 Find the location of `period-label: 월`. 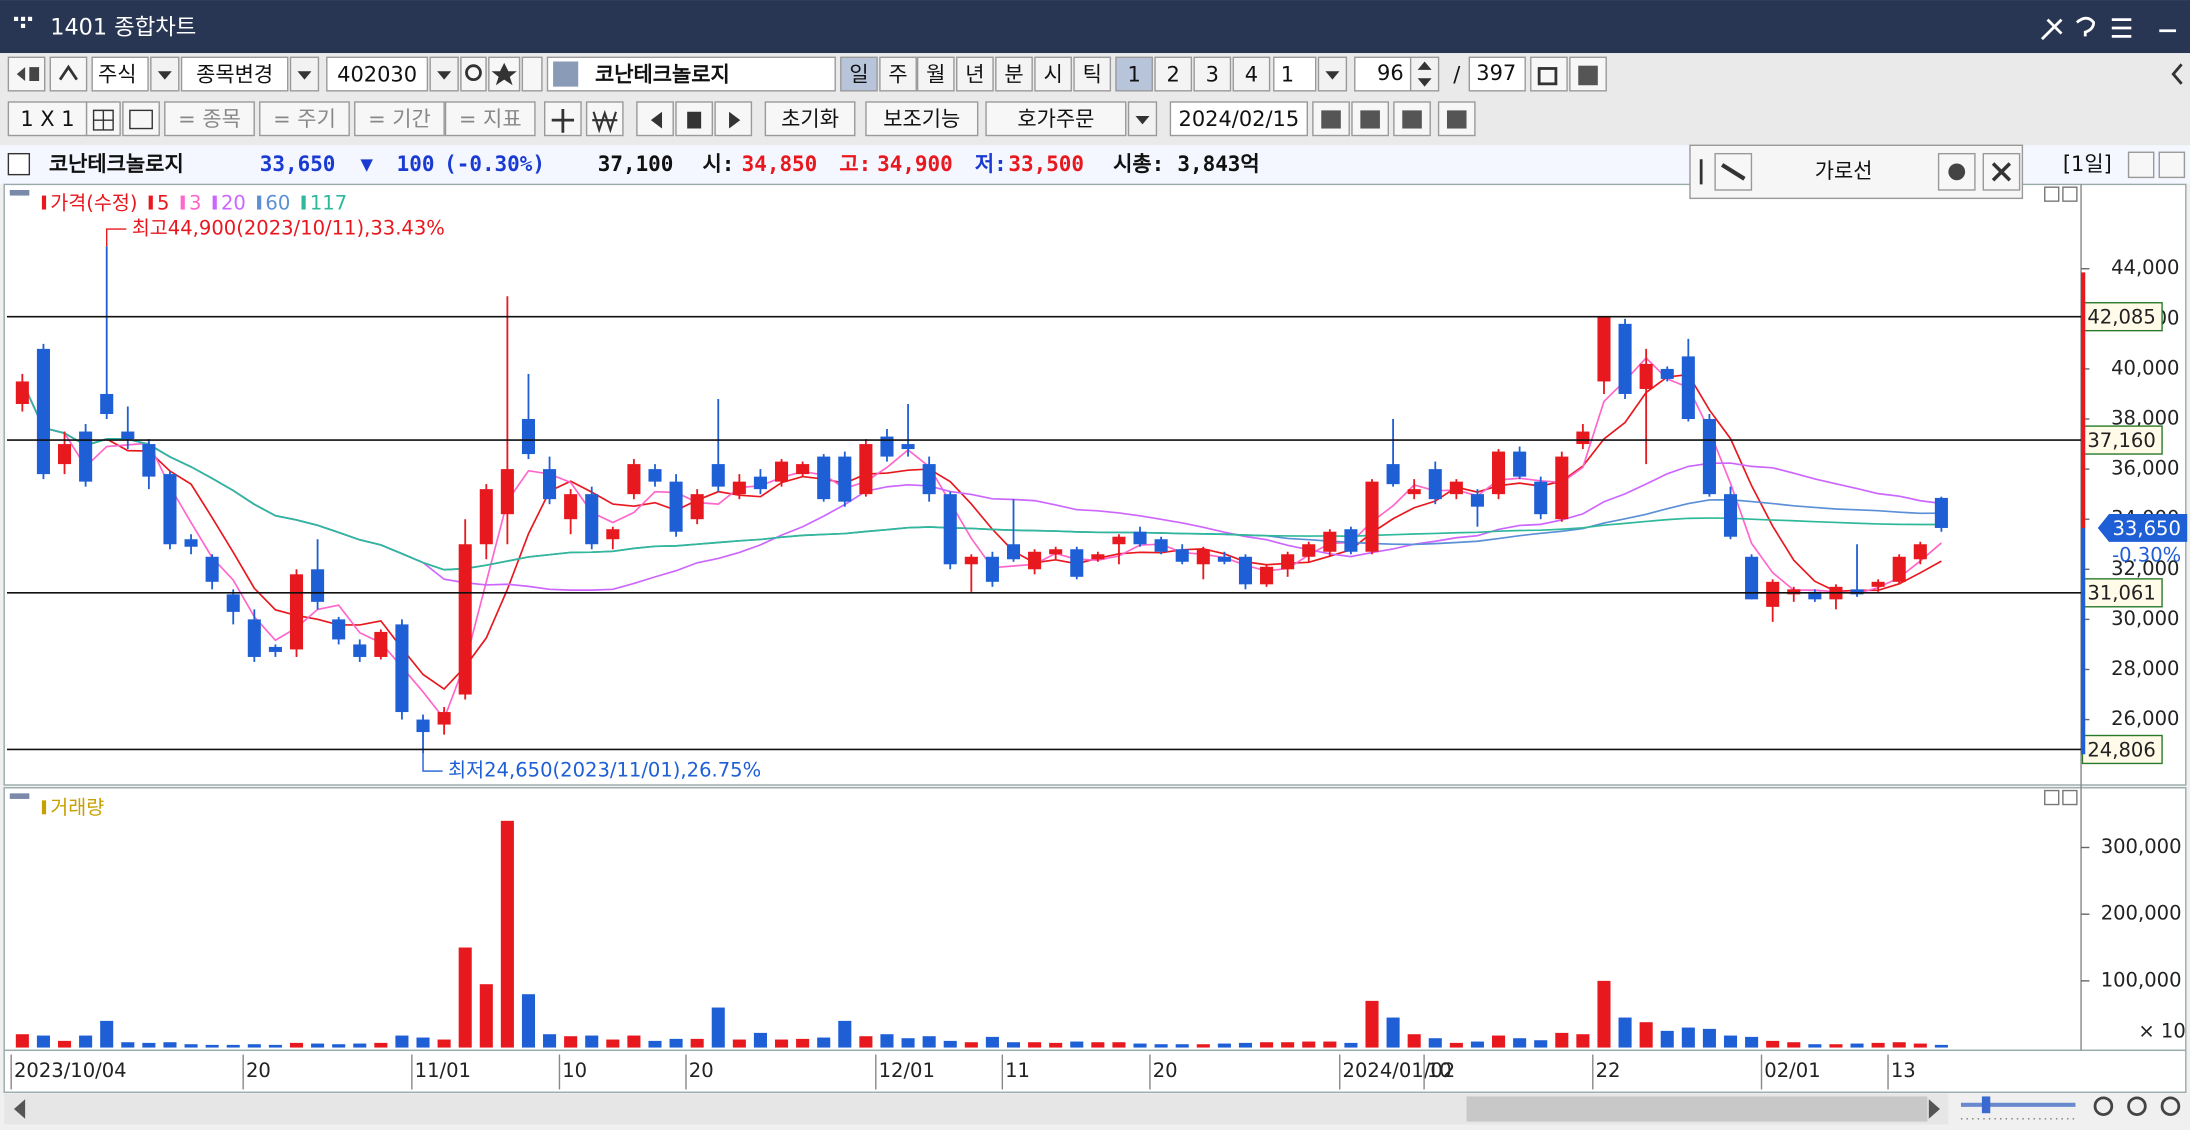

period-label: 월 is located at coordinates (935, 74).